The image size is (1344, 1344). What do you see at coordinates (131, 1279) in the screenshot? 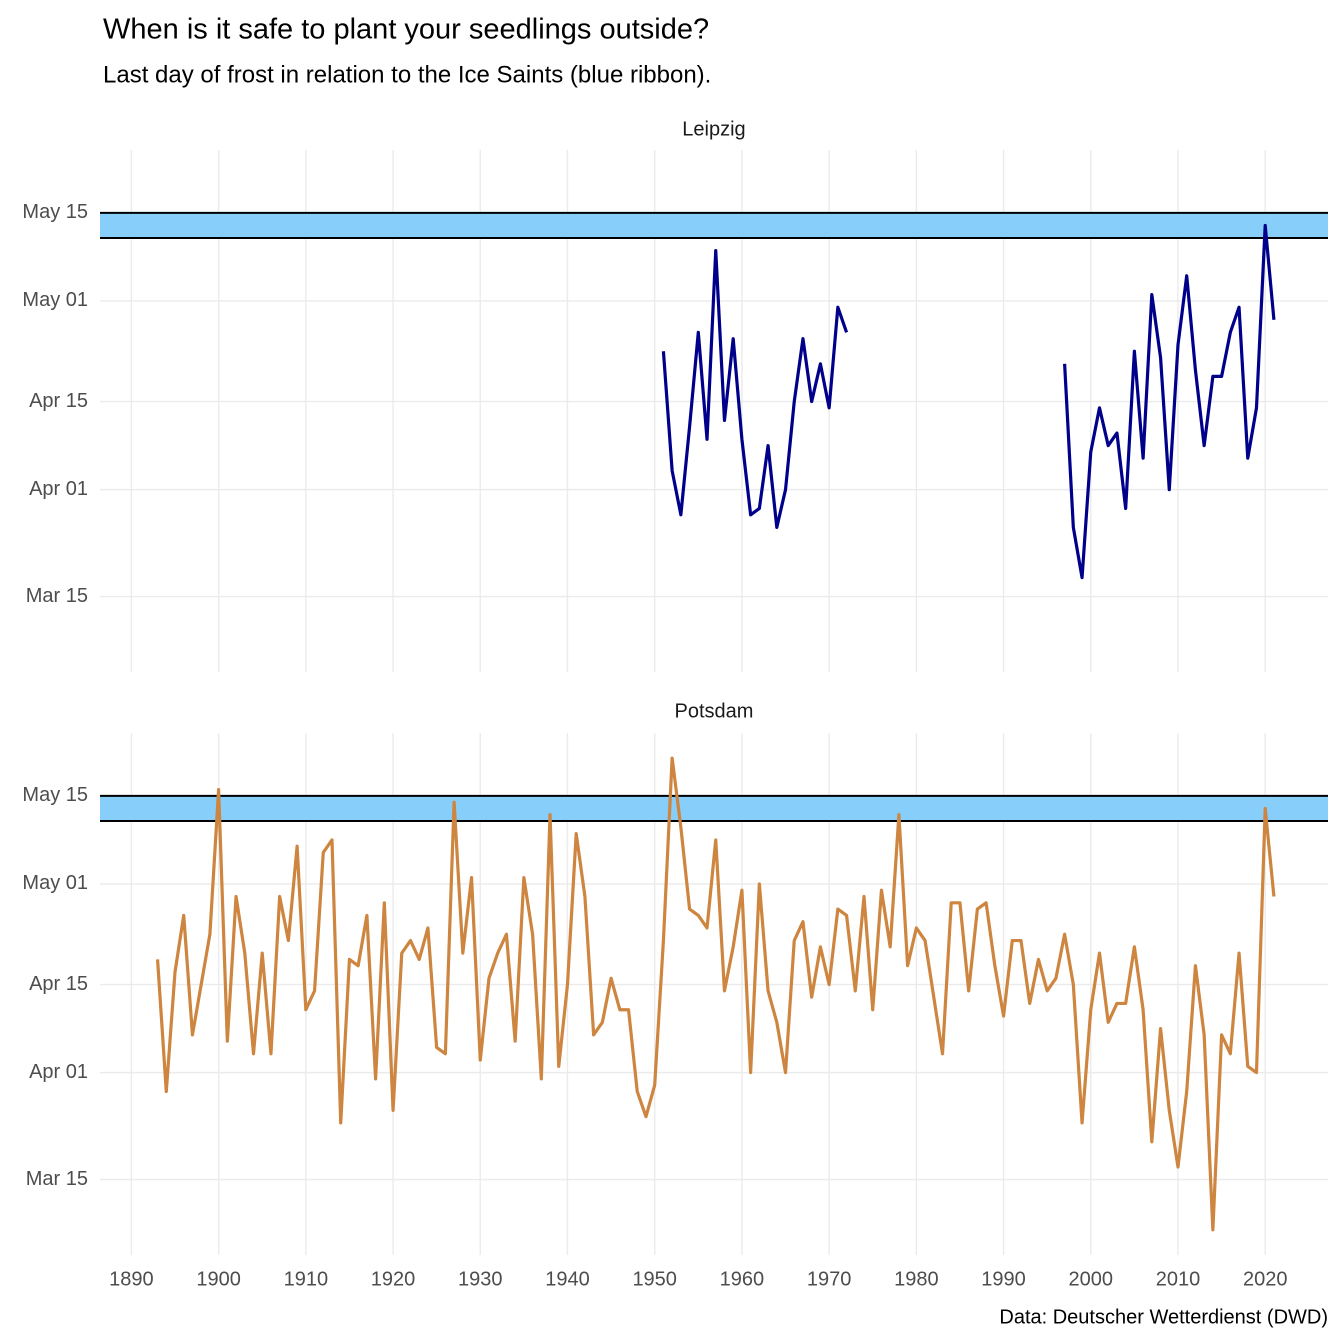
I see `x-tick-label: 1890` at bounding box center [131, 1279].